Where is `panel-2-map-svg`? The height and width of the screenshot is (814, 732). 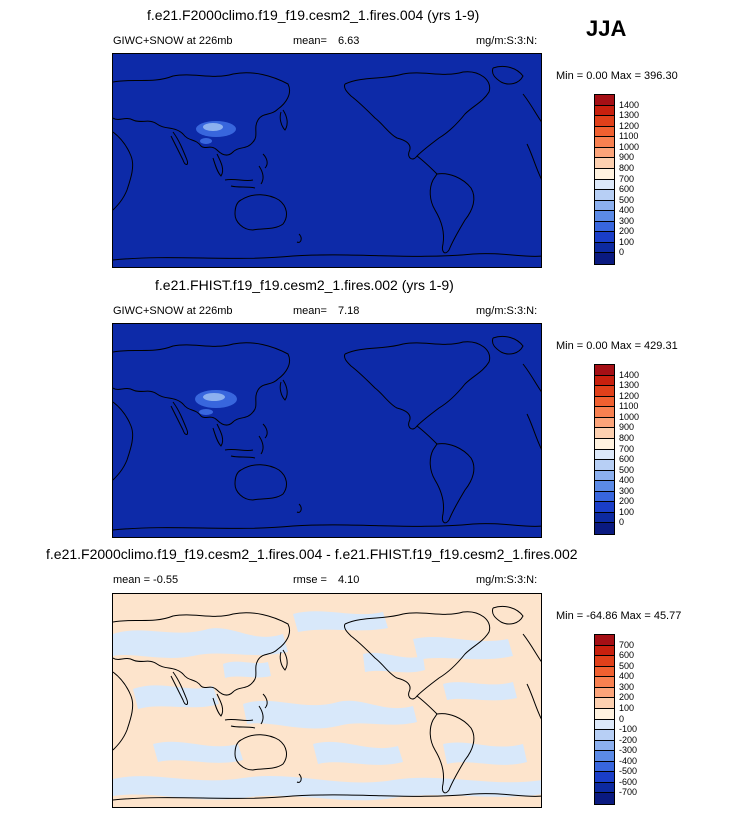 panel-2-map-svg is located at coordinates (327, 433).